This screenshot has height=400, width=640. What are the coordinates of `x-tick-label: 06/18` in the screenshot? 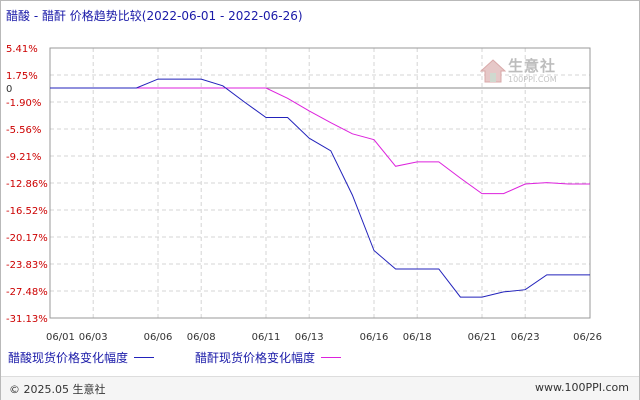 It's located at (417, 337).